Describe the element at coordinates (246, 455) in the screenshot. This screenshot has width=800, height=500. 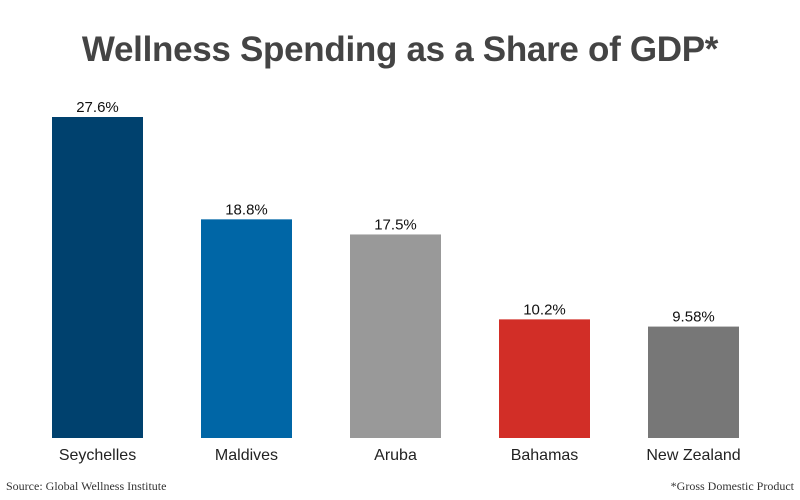
I see `category-label: Maldives` at that location.